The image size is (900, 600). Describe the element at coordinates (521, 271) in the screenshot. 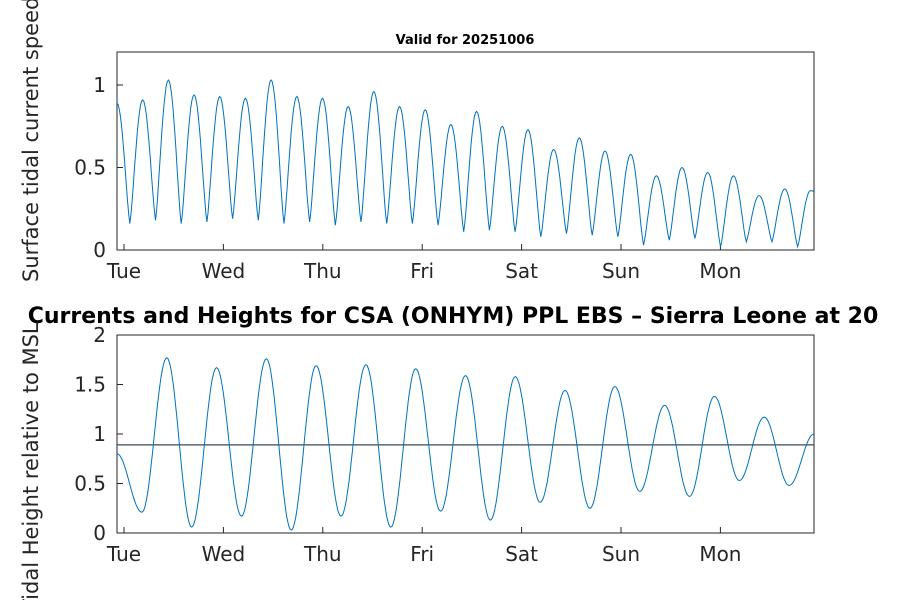

I see `current-speed-x-tick-label: Sat` at that location.